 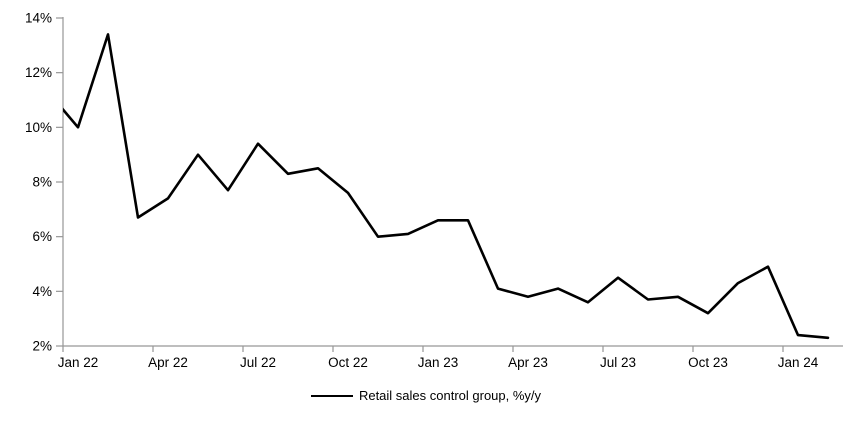 What do you see at coordinates (331, 395) in the screenshot?
I see `legend-line-swatch` at bounding box center [331, 395].